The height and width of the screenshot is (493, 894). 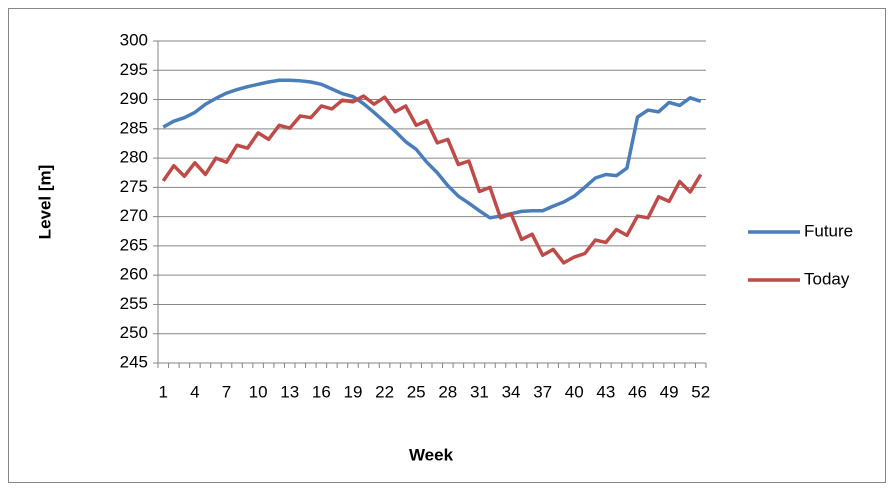 I want to click on legend-label: Today, so click(x=827, y=278).